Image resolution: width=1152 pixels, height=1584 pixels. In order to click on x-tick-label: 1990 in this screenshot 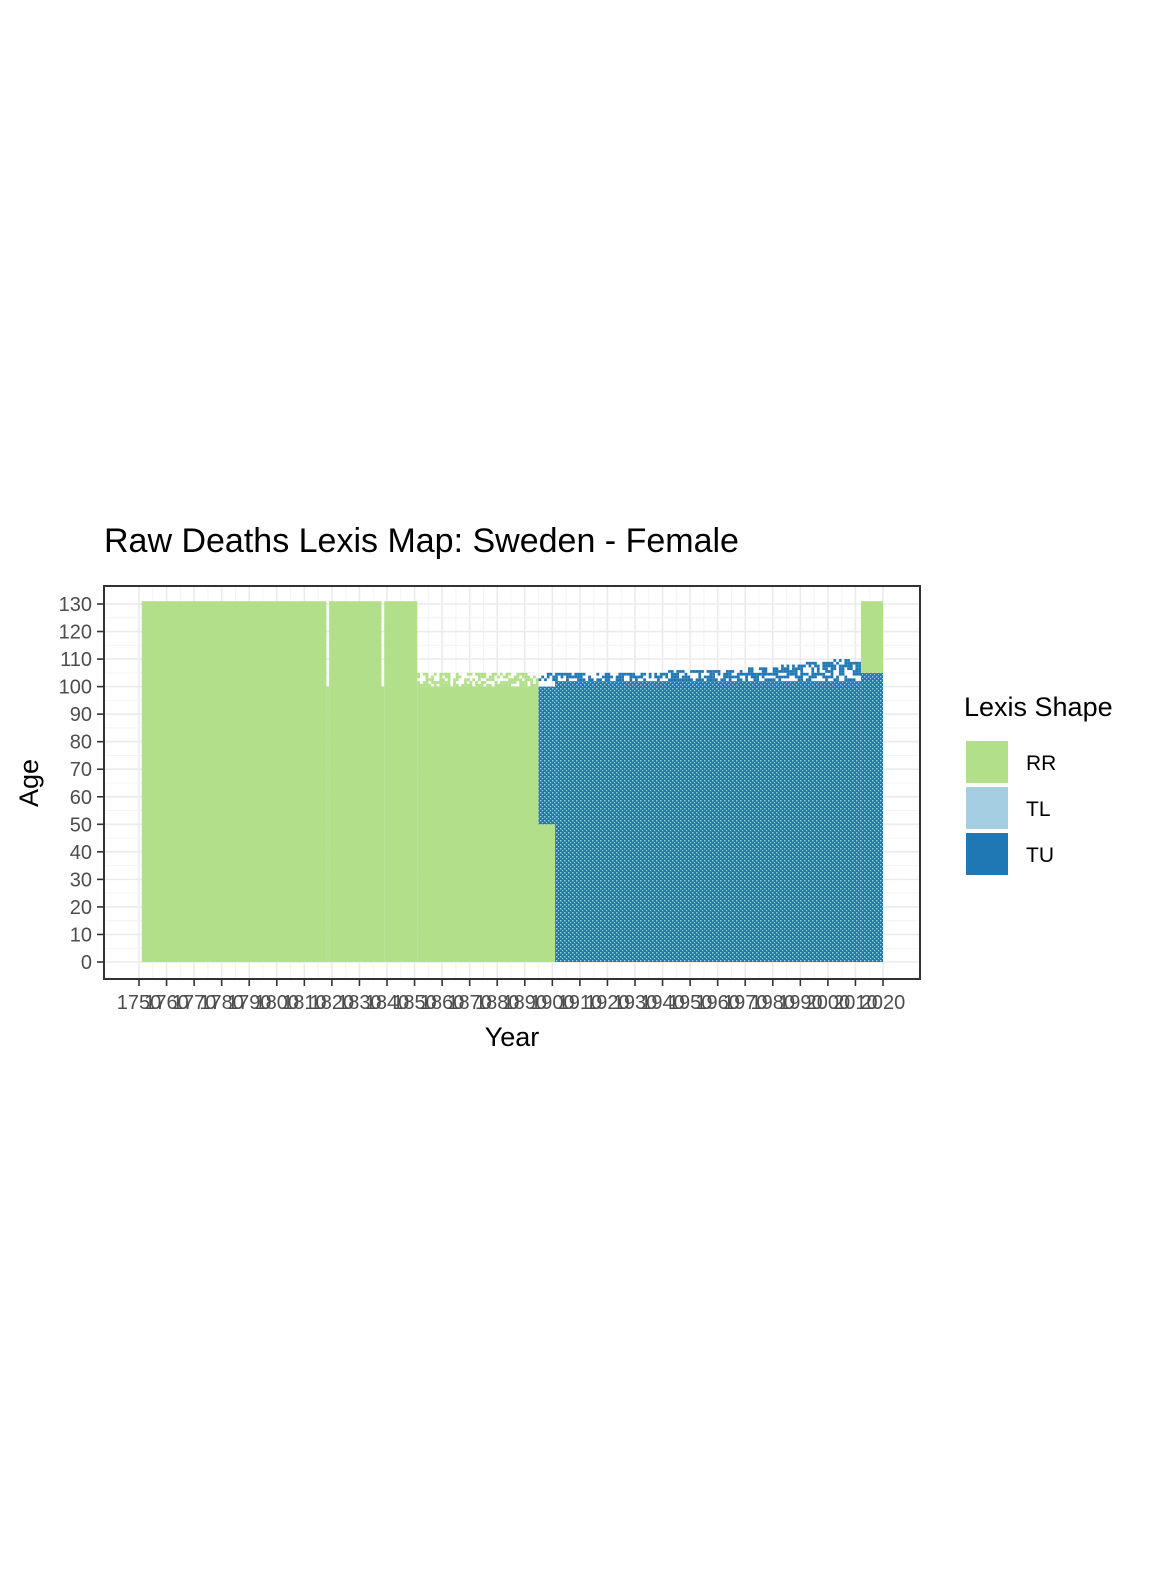, I will do `click(800, 1003)`.